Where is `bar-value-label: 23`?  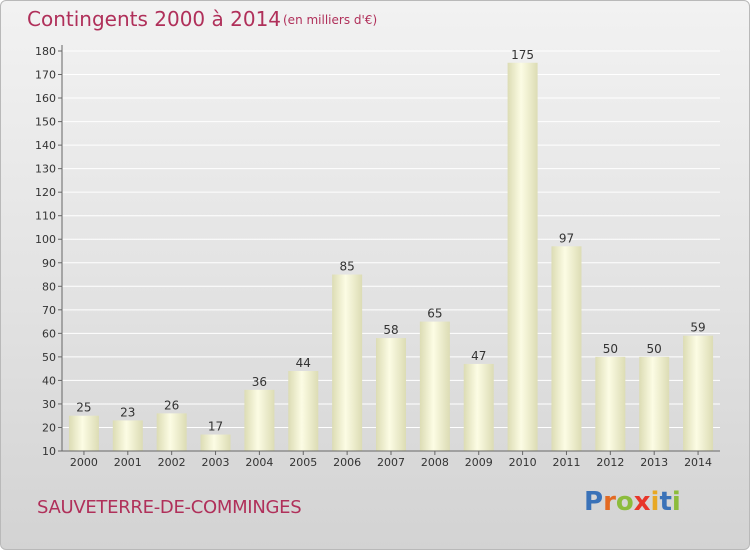 bar-value-label: 23 is located at coordinates (127, 412).